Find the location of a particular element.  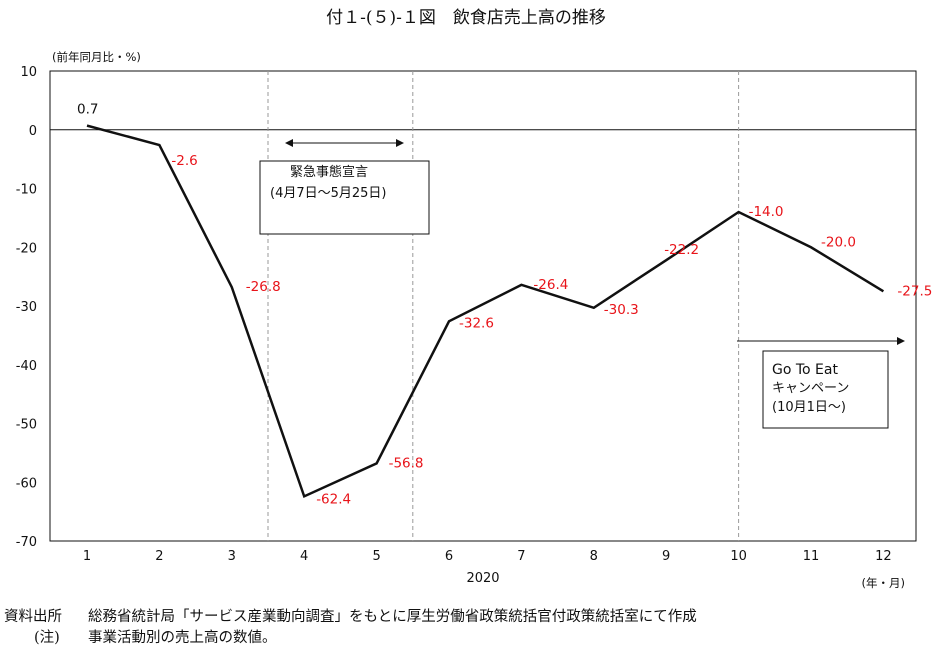

emergency-box-line2: (4月7日～5月25日) is located at coordinates (328, 193).